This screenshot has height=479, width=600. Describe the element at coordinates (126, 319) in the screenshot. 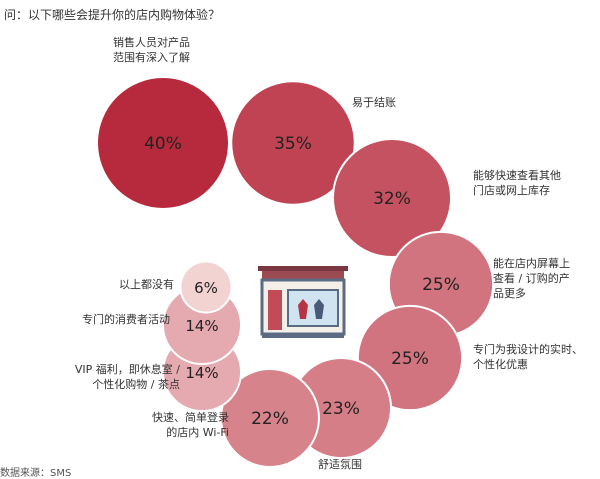

I see `bubble-label-9: 专门的消费者活动` at that location.